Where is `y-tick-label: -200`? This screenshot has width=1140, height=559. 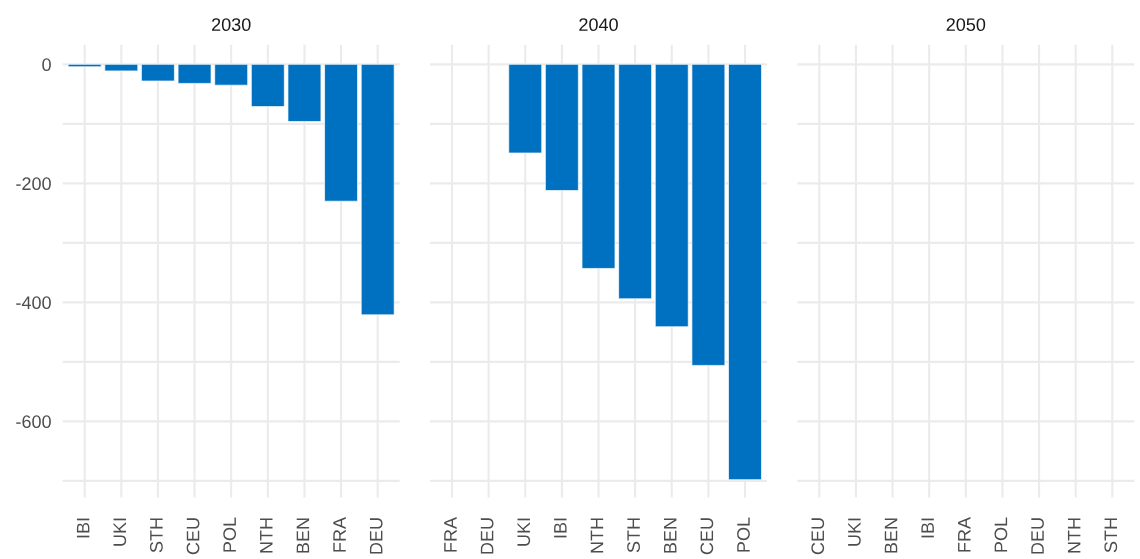
y-tick-label: -200 is located at coordinates (33, 184).